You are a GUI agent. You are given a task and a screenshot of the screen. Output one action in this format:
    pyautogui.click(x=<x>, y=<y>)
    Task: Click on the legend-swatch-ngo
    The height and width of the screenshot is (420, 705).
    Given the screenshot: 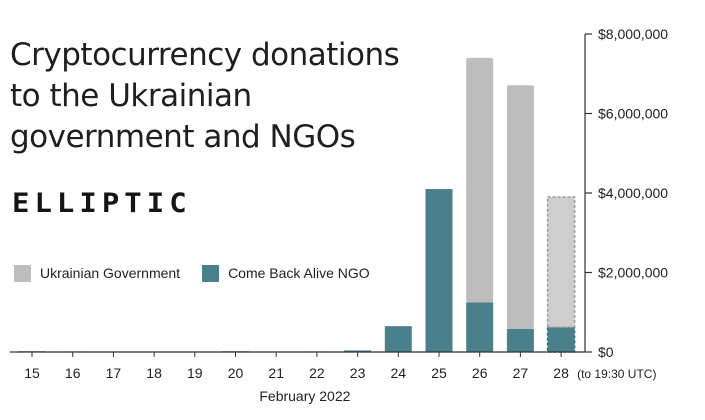 What is the action you would take?
    pyautogui.click(x=211, y=273)
    